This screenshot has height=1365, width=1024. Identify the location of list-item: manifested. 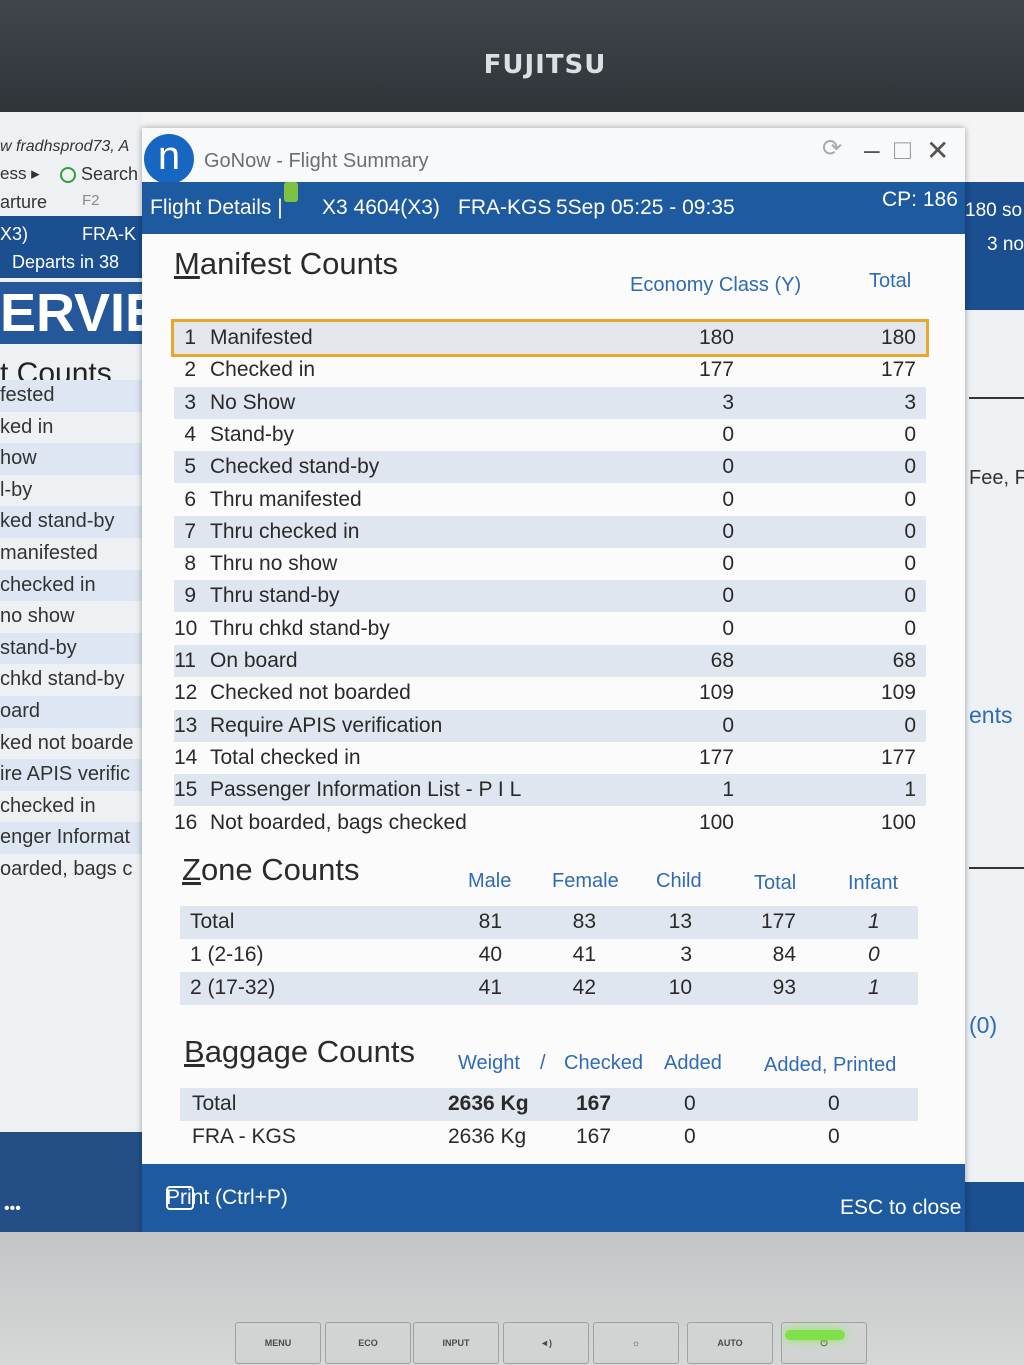
(49, 552).